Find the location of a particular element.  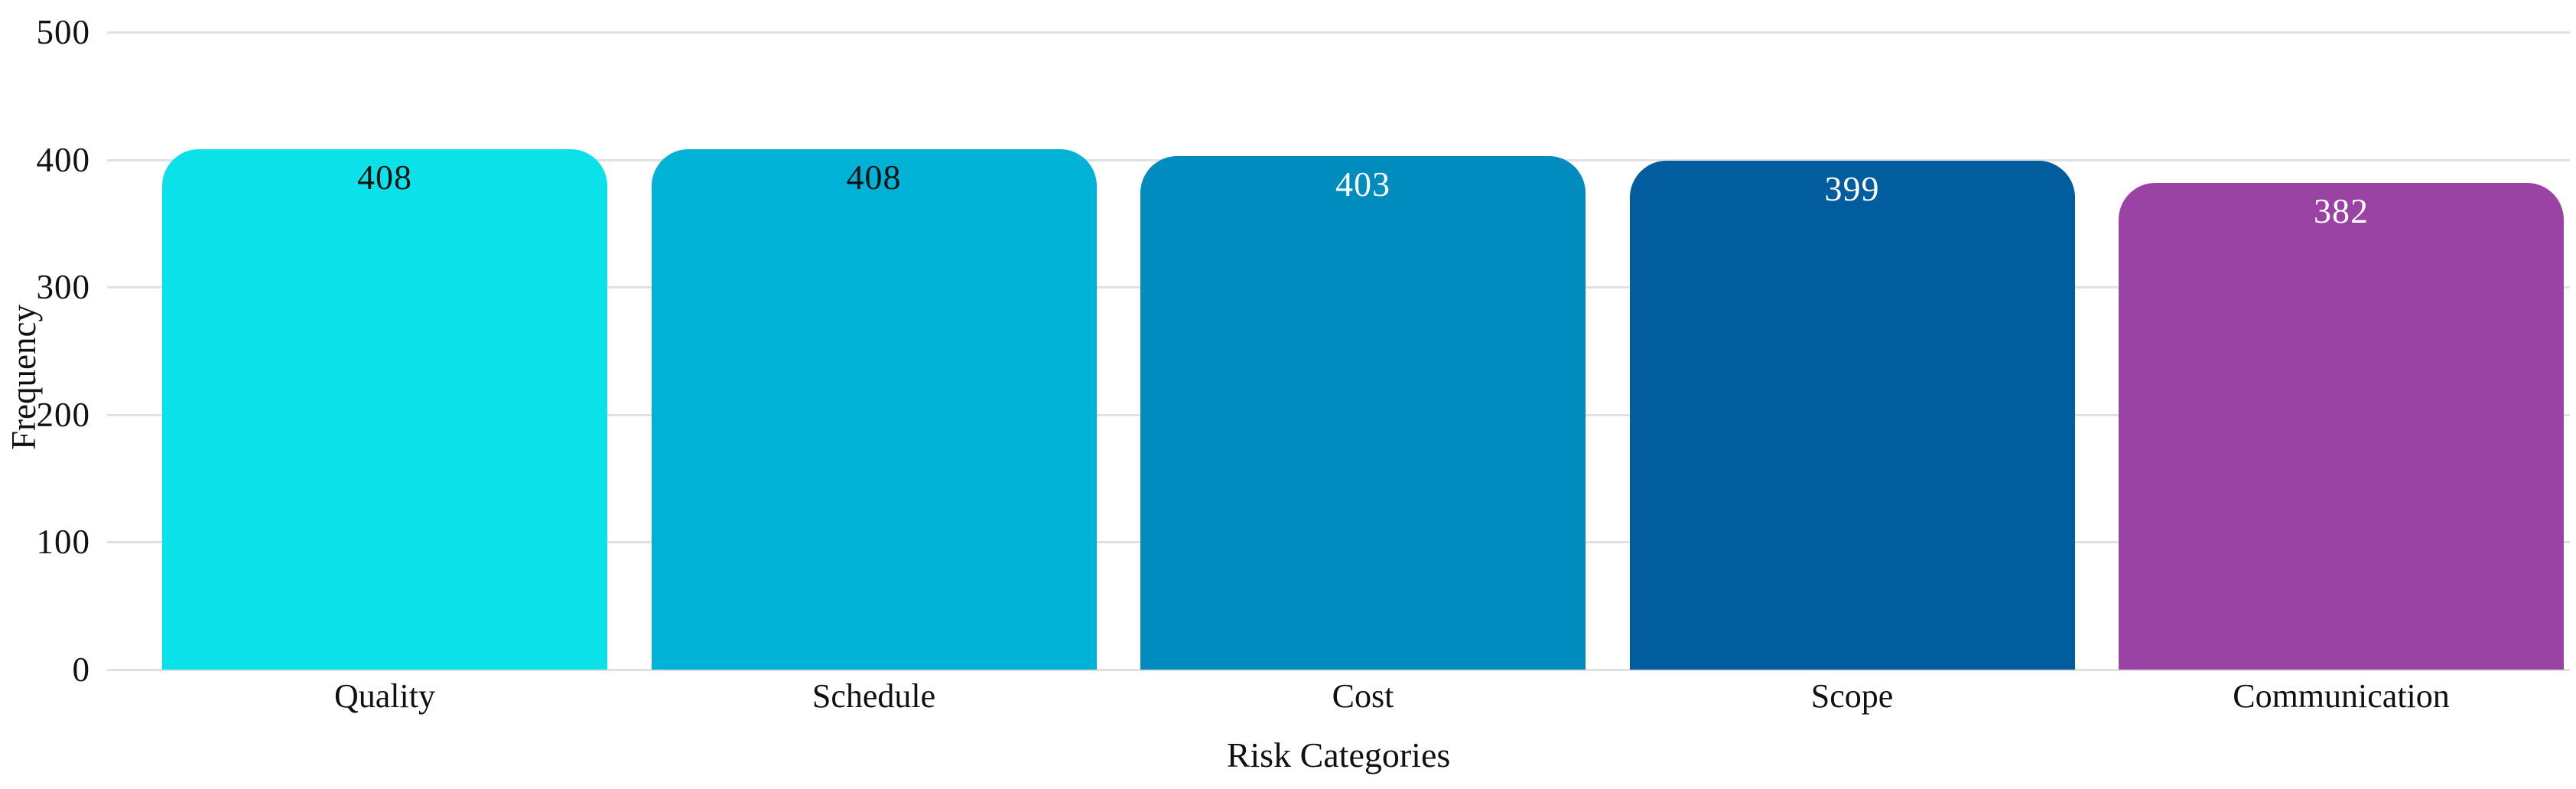

bar-scope: 399 is located at coordinates (1852, 415).